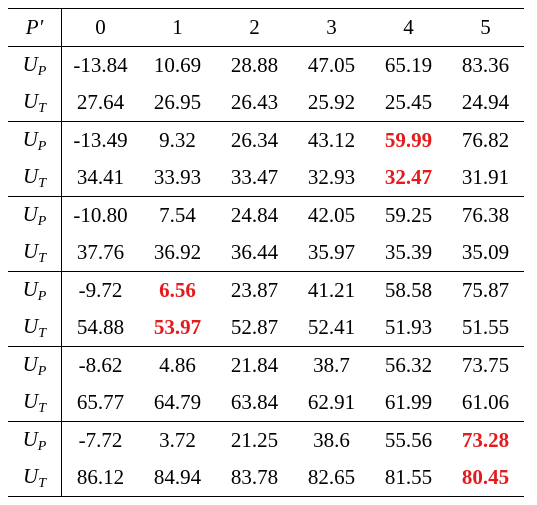 This screenshot has height=505, width=537. Describe the element at coordinates (331, 27) in the screenshot. I see `column-header: 3` at that location.